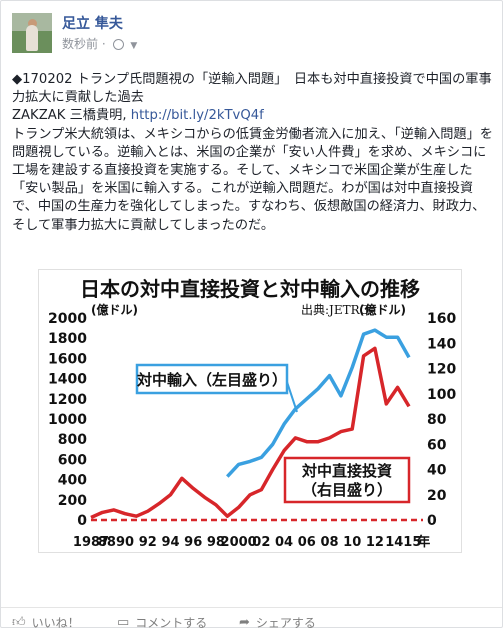  What do you see at coordinates (441, 344) in the screenshot?
I see `right-tick-label: 140` at bounding box center [441, 344].